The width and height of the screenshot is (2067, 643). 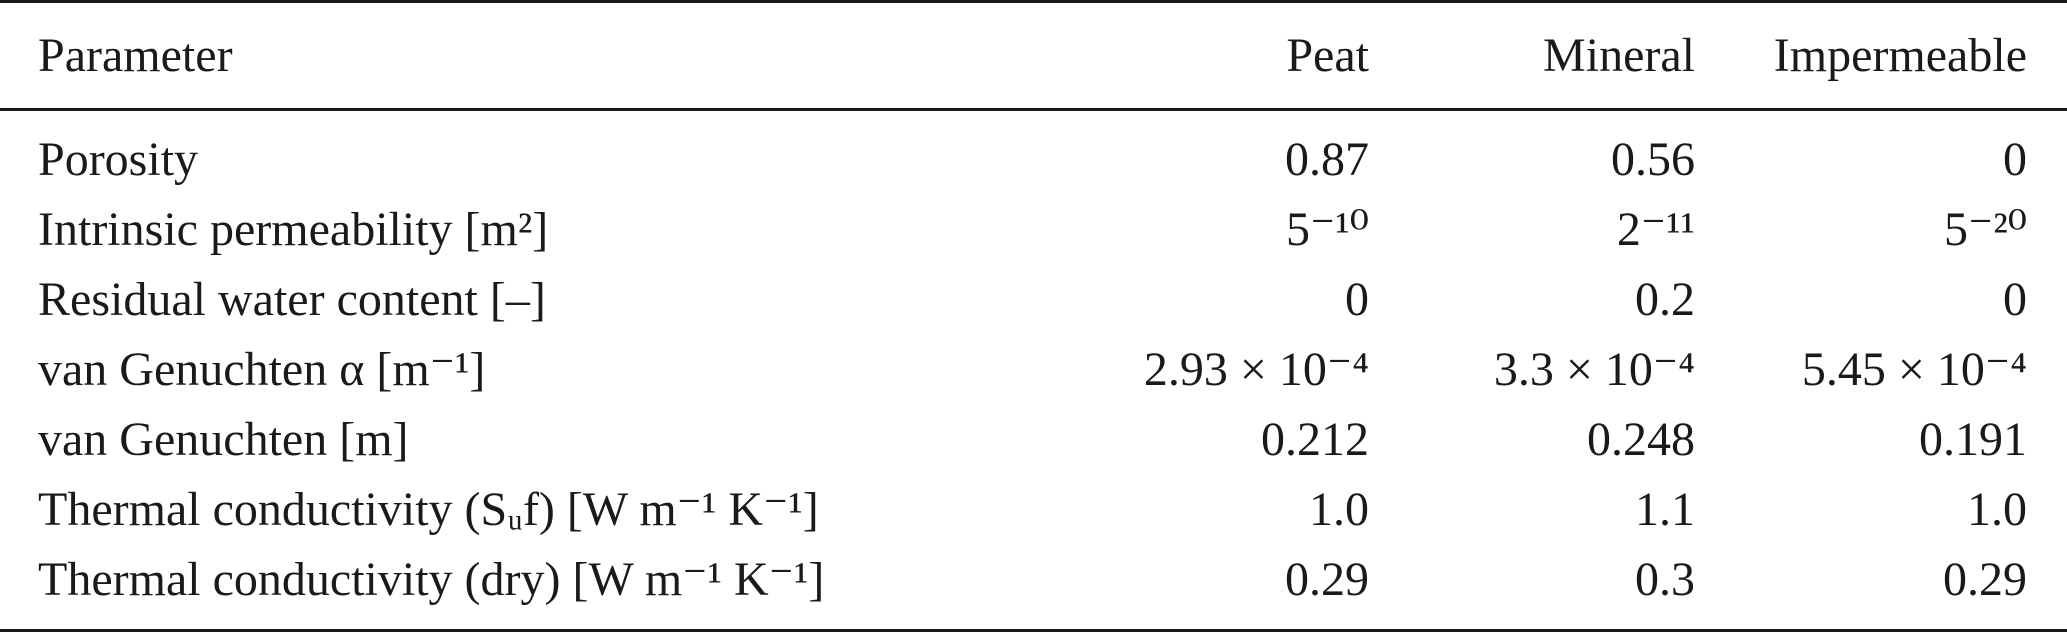 I want to click on column-header-mineral: Mineral, so click(x=1619, y=55).